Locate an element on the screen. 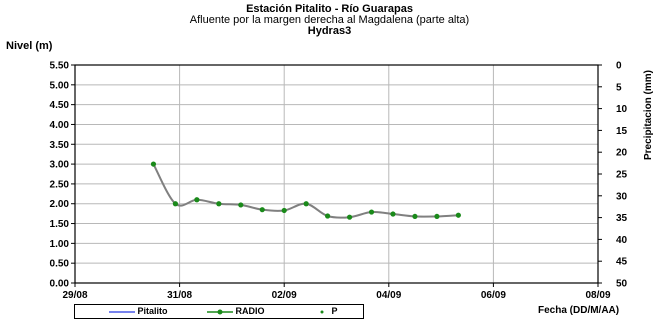 The height and width of the screenshot is (322, 659). y-tick-label: 3.50 is located at coordinates (60, 145).